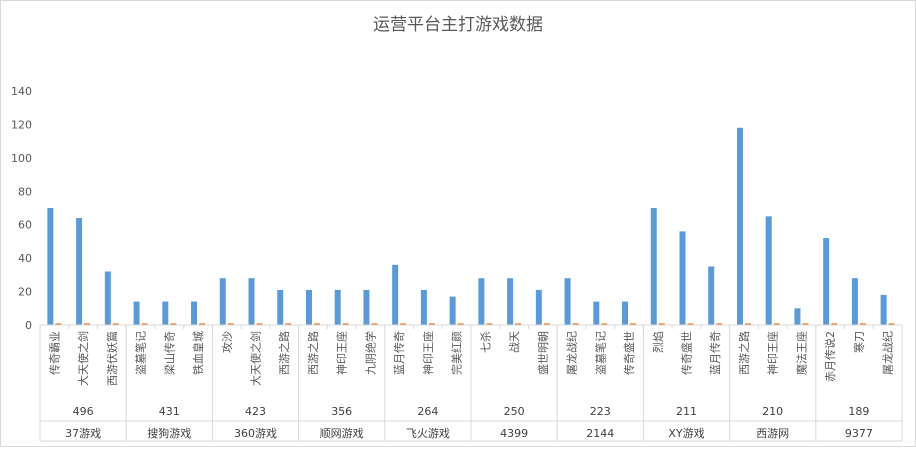  I want to click on y-tick-label: 20, so click(25, 292).